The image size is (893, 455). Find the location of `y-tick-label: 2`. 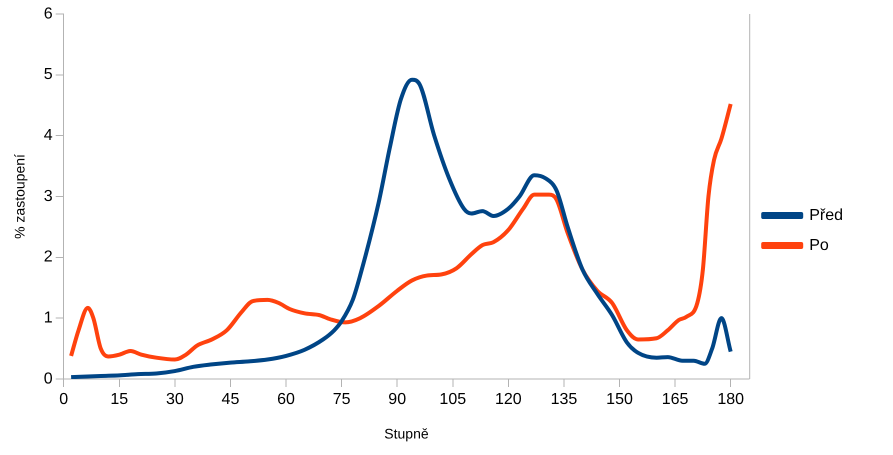

y-tick-label: 2 is located at coordinates (48, 257).